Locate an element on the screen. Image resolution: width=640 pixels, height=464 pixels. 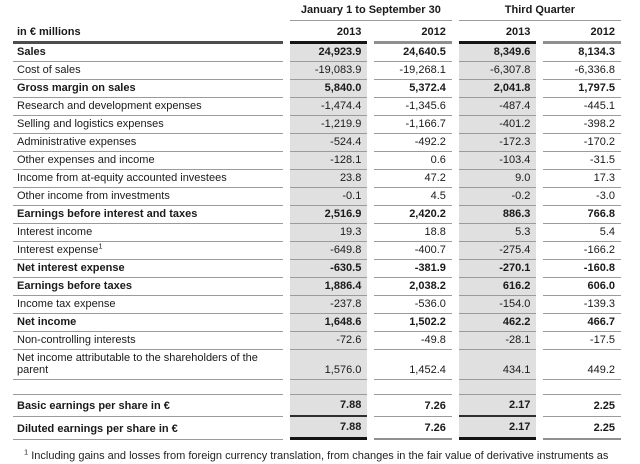
cell-value: -19,083.9 is located at coordinates (328, 71).